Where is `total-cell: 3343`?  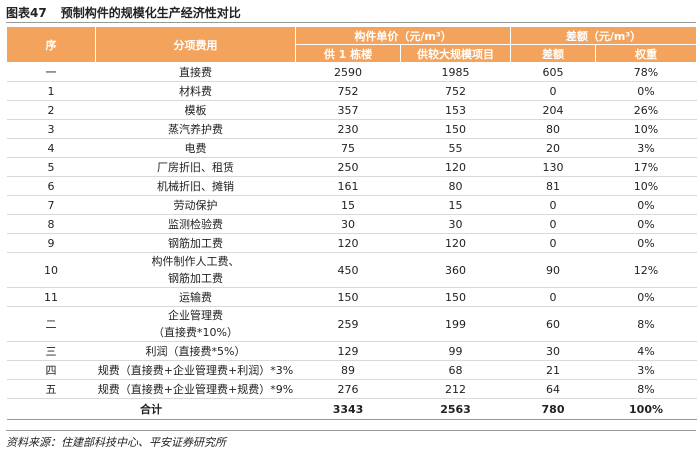
total-cell: 3343 is located at coordinates (348, 409).